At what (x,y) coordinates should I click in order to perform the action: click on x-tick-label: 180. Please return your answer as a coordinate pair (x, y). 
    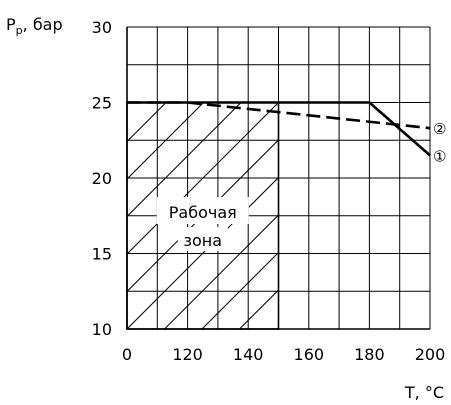
    Looking at the image, I should click on (369, 354).